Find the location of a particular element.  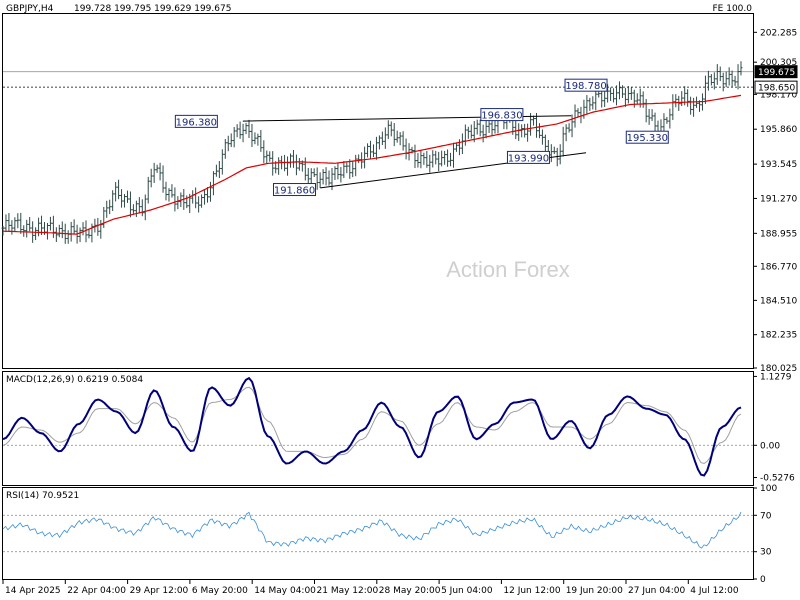

fe-label: FE 100.0 is located at coordinates (733, 9).